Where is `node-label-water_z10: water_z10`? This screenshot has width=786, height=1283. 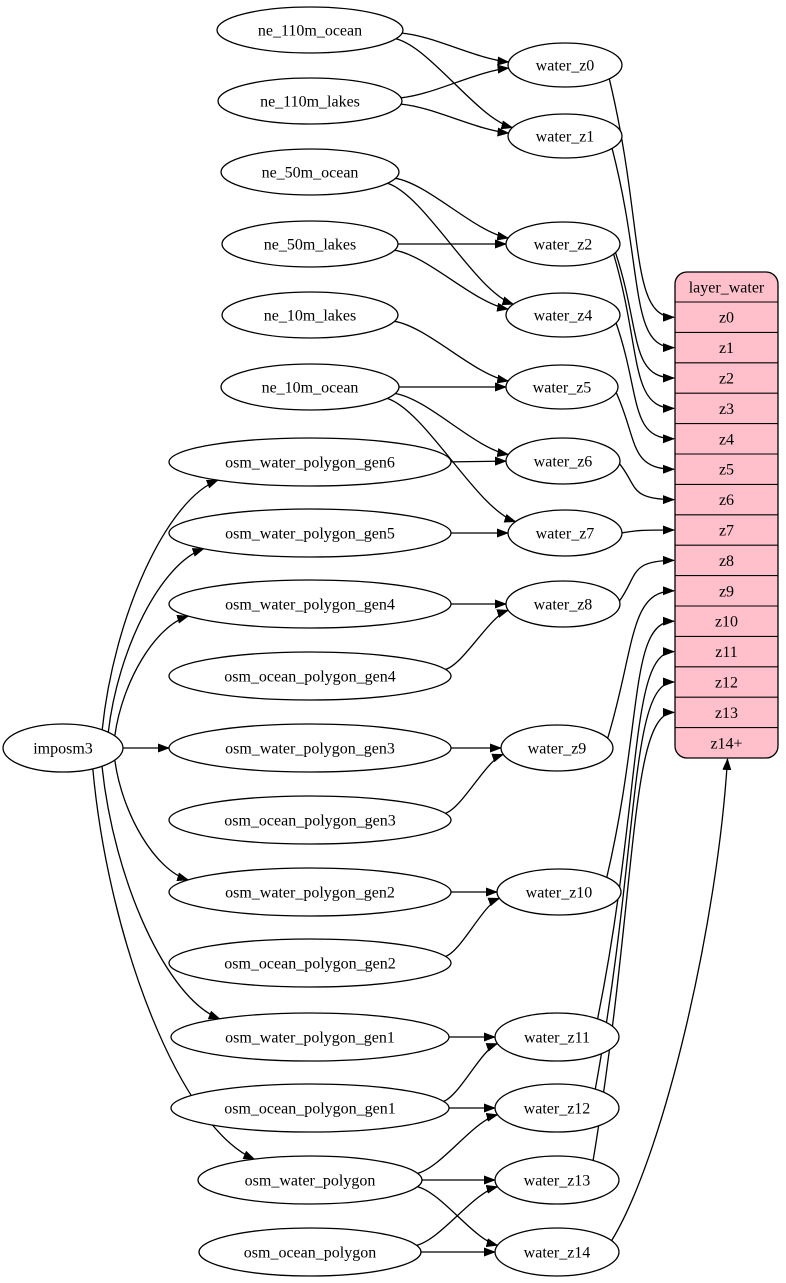 node-label-water_z10: water_z10 is located at coordinates (559, 893).